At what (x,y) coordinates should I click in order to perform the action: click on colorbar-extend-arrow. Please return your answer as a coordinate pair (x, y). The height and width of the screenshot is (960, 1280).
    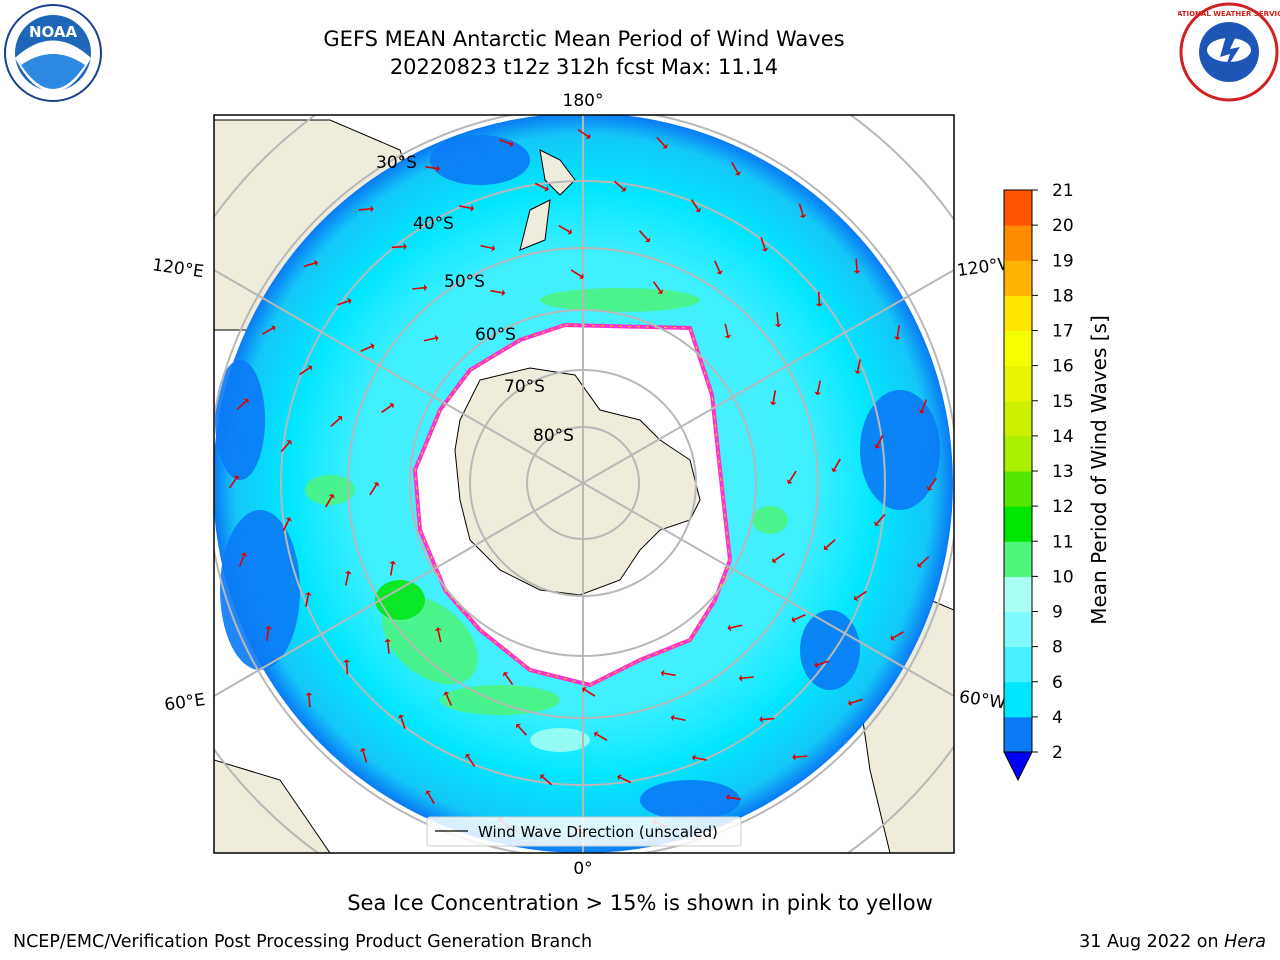
    Looking at the image, I should click on (1018, 766).